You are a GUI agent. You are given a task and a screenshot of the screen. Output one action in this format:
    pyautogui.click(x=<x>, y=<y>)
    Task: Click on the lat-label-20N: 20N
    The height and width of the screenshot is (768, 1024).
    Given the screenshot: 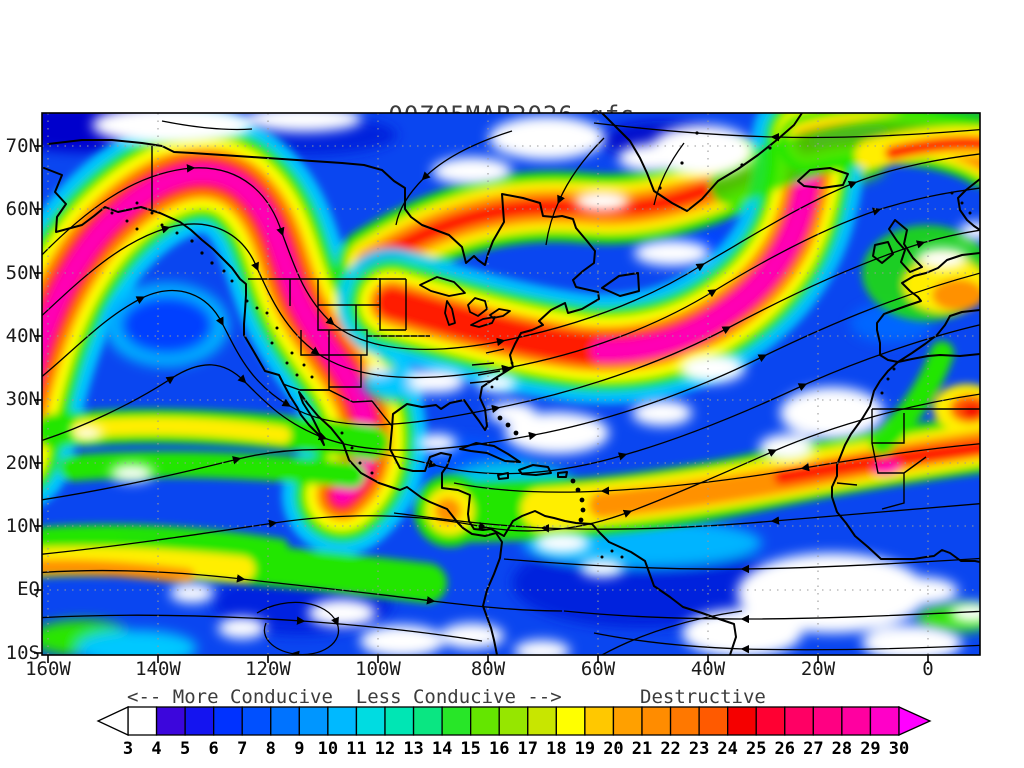 What is the action you would take?
    pyautogui.click(x=22, y=462)
    